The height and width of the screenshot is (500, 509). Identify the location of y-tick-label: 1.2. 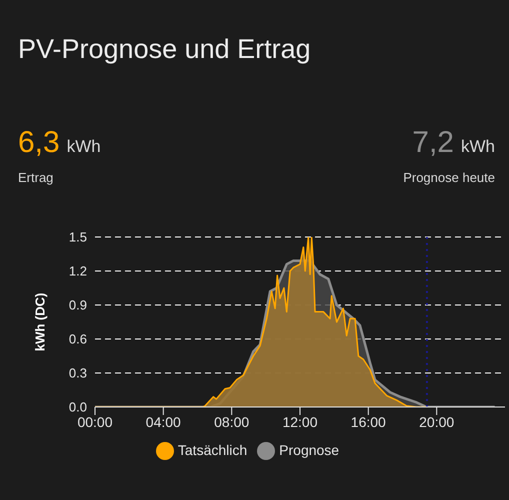
(77, 271).